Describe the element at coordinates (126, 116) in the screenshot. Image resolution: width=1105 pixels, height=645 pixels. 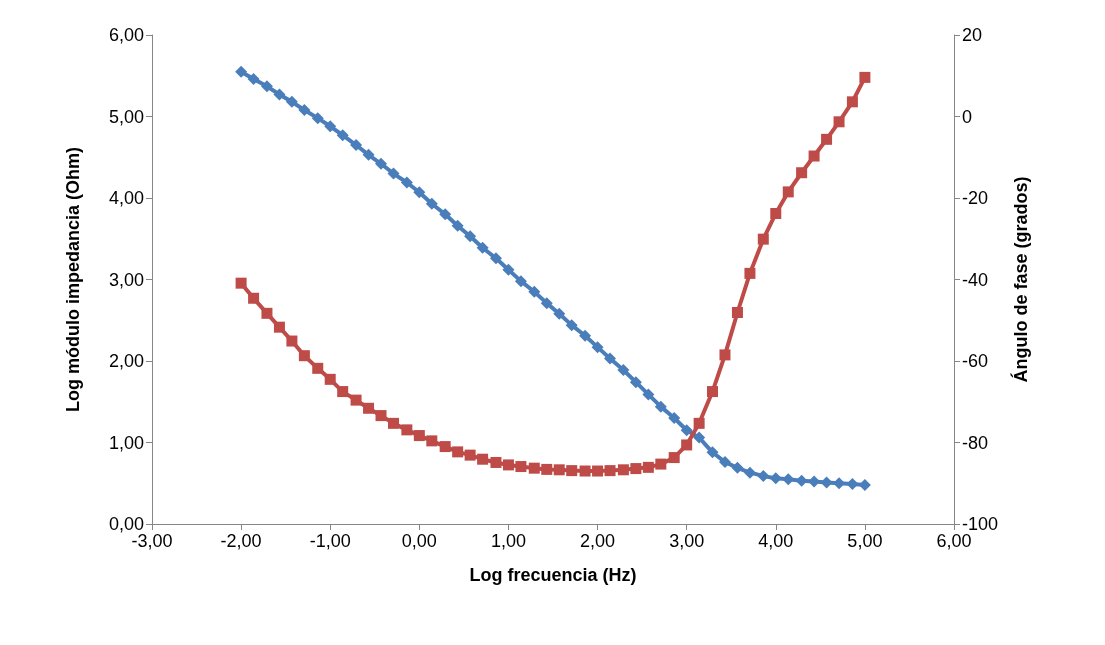
I see `y-tick-label: 5,00` at that location.